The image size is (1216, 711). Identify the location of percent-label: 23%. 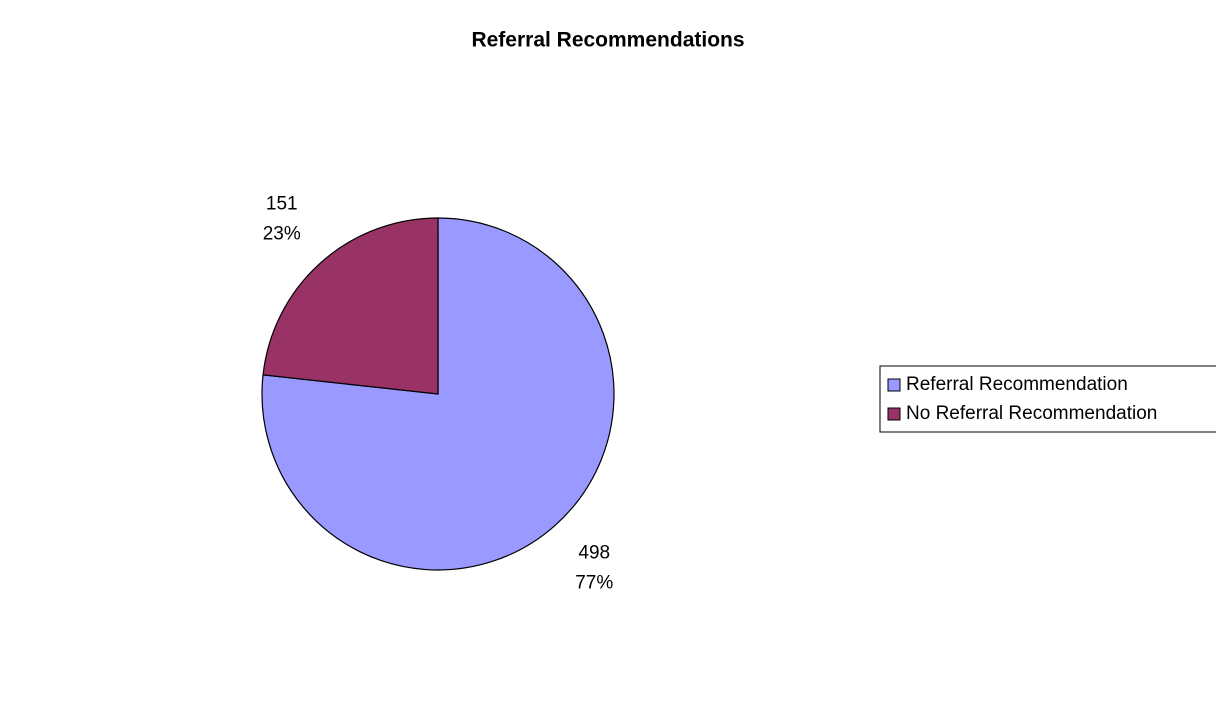
(282, 234).